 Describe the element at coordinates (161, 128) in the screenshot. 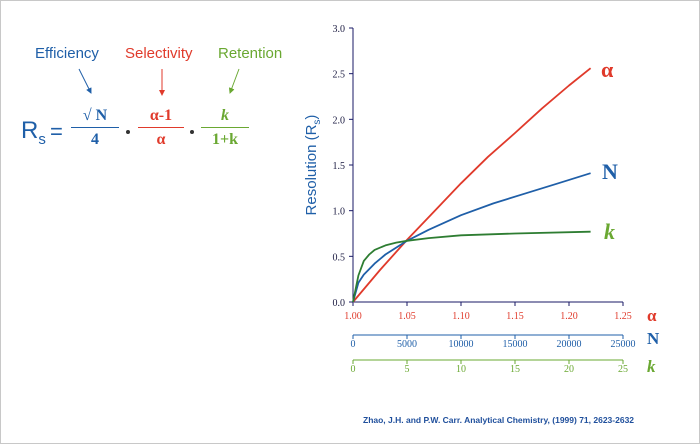

I see `selectivity-term: α-1 α` at that location.